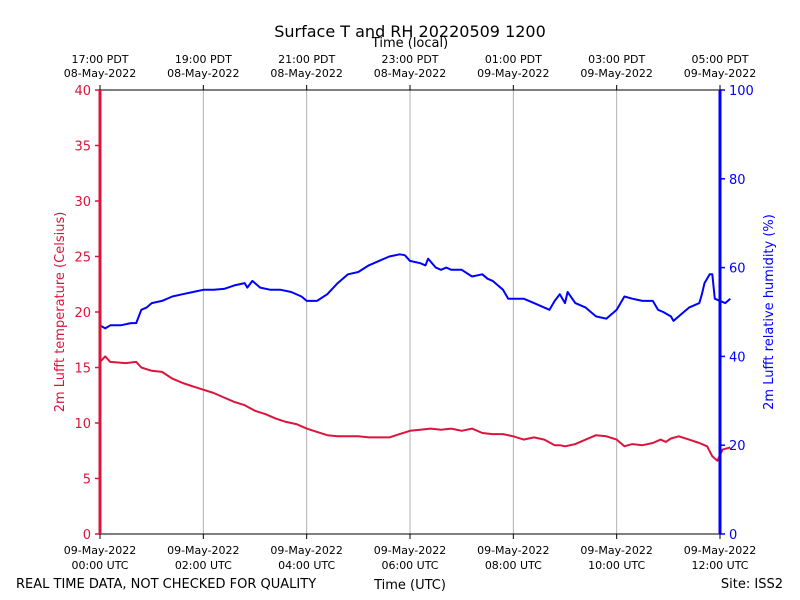  Describe the element at coordinates (737, 269) in the screenshot. I see `right-tick-label: 60` at that location.